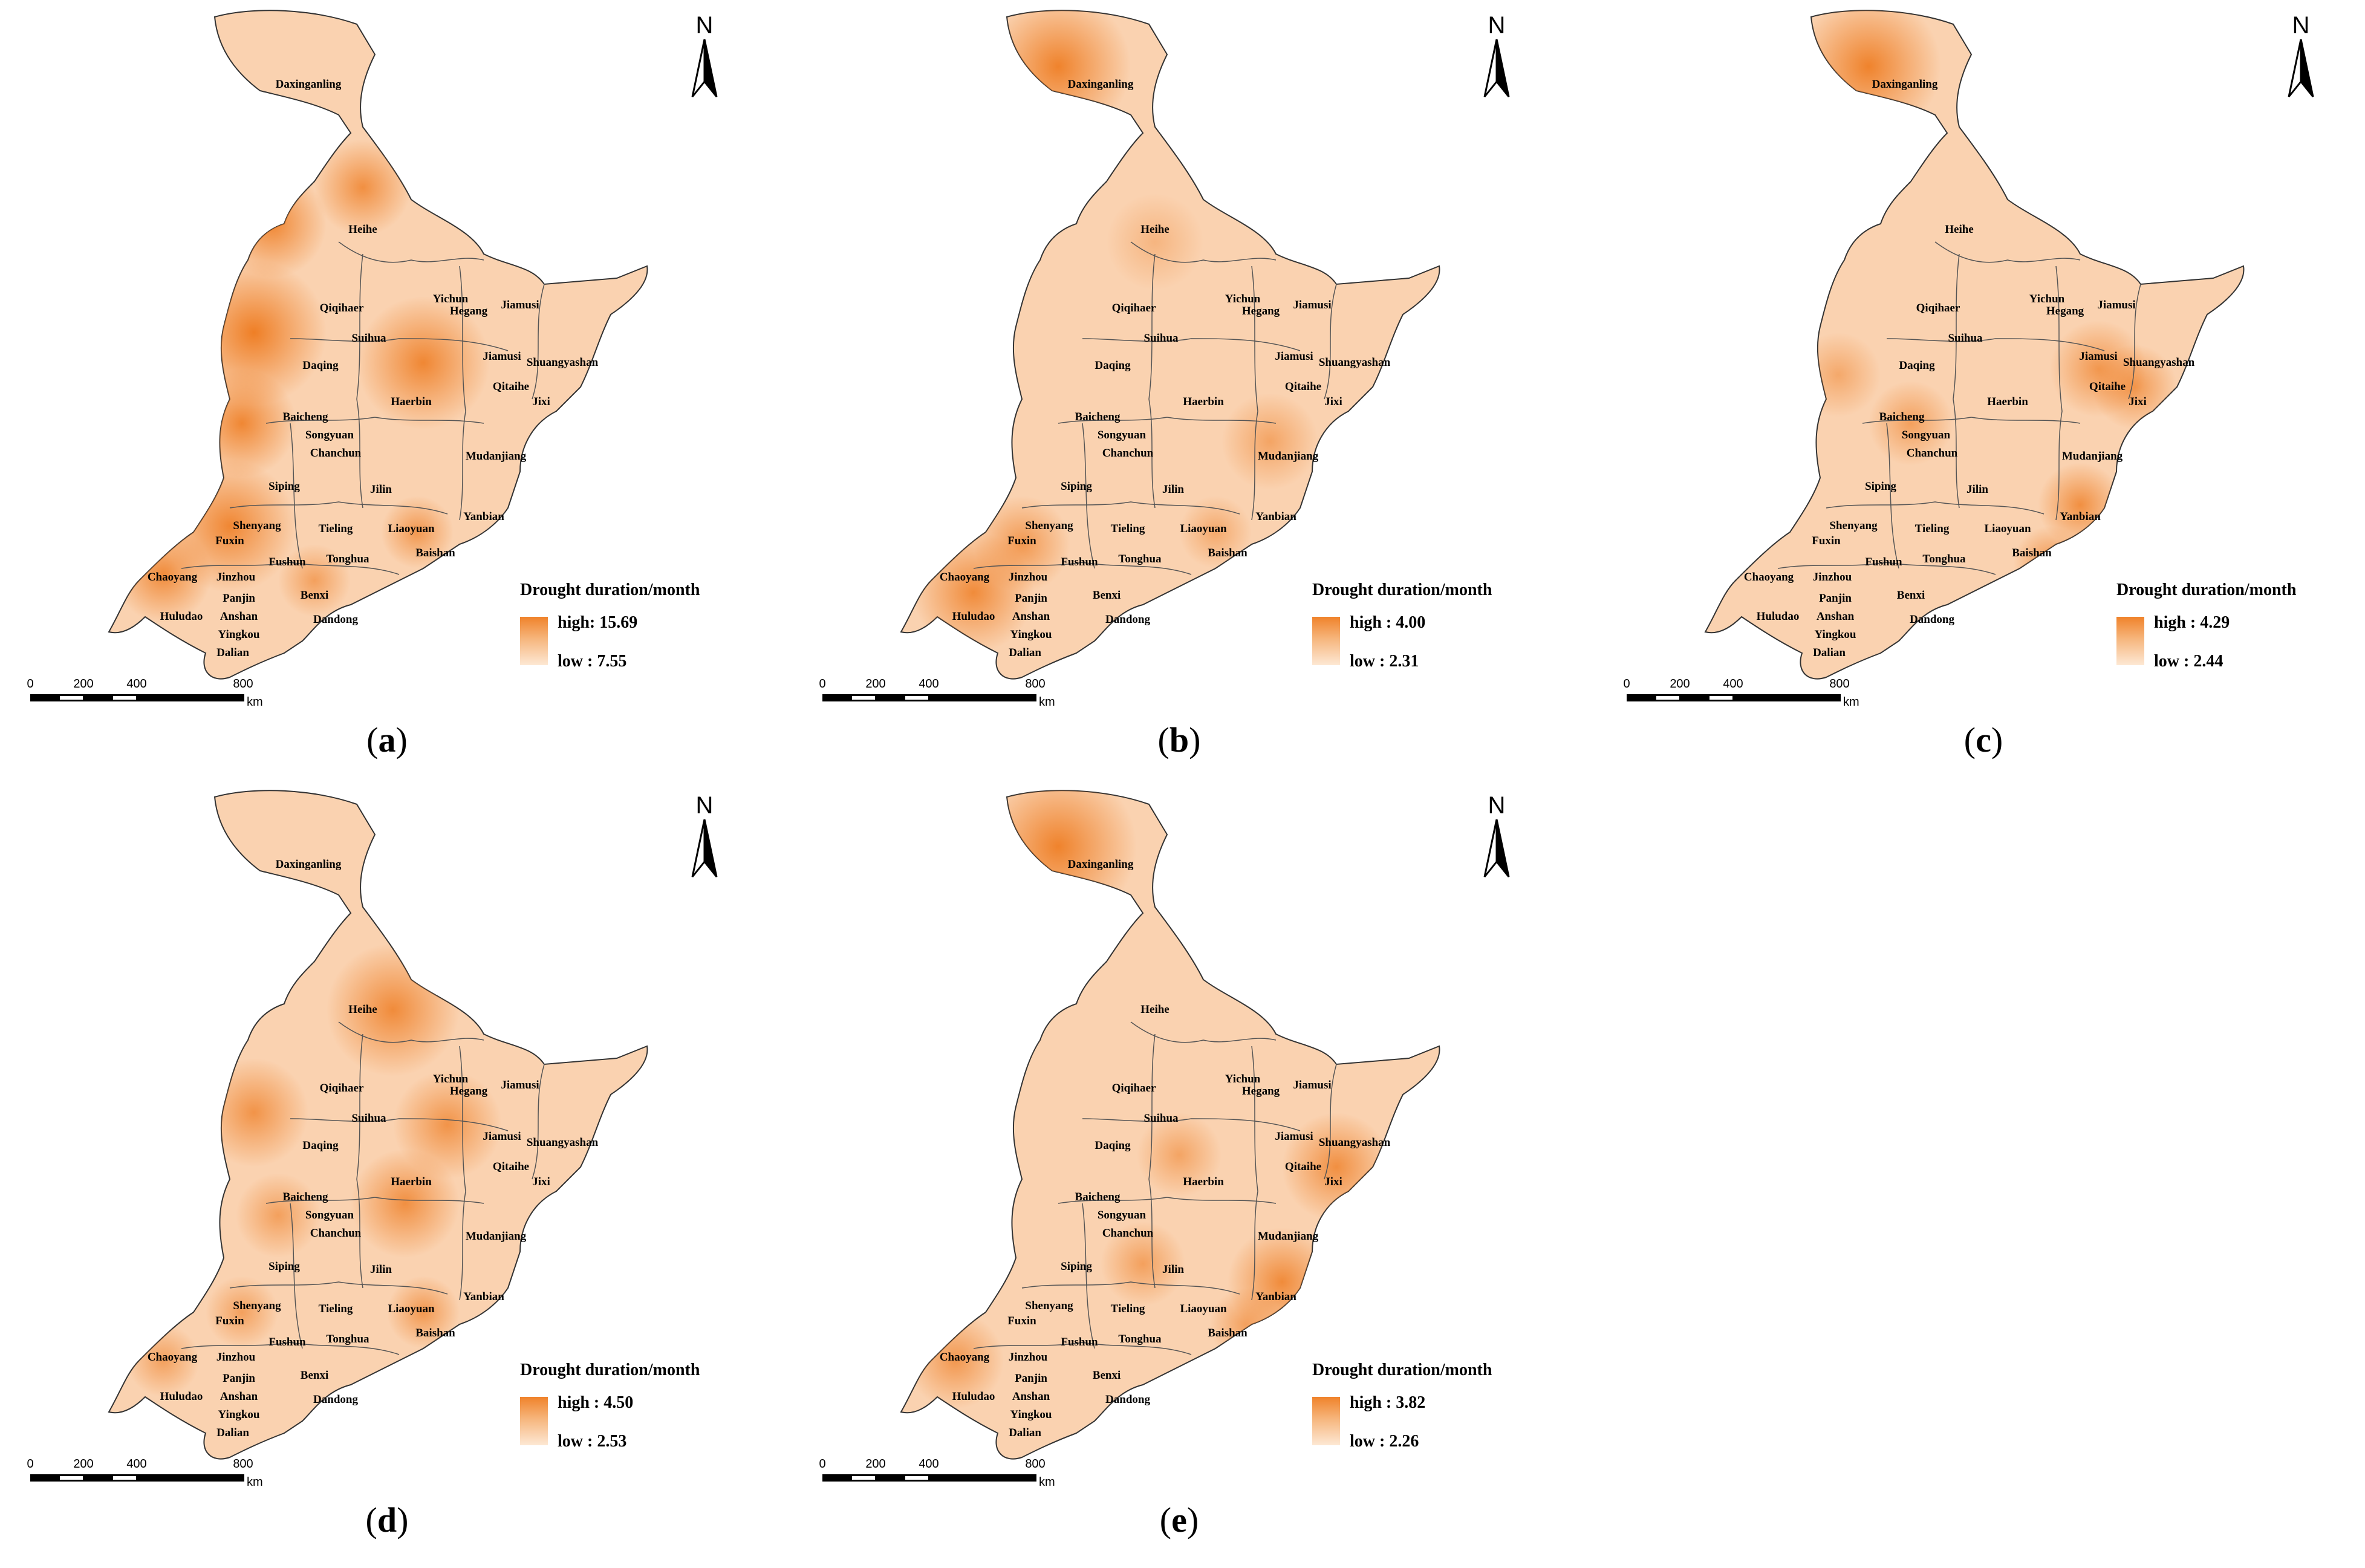 This screenshot has width=2365, height=1568. I want to click on panel-letter: c, so click(1983, 740).